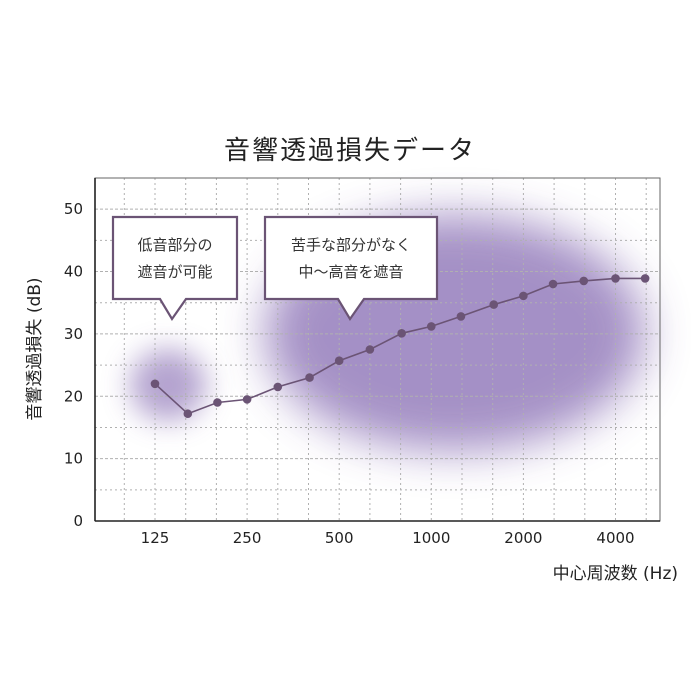 The image size is (700, 700). Describe the element at coordinates (431, 538) in the screenshot. I see `x-tick-label: 1000` at that location.